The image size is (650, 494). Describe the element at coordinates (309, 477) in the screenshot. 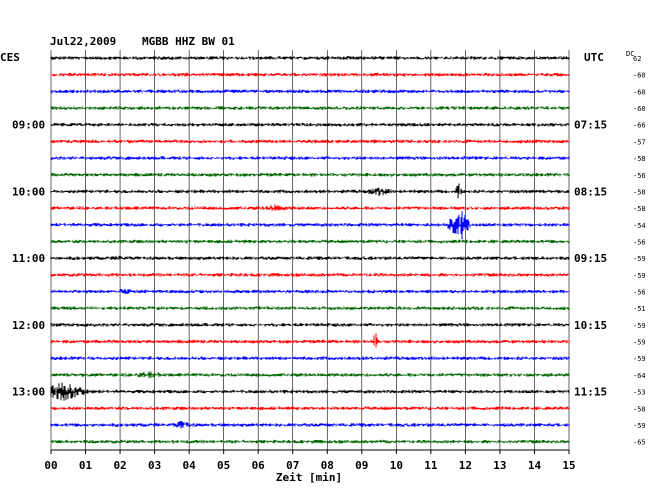

I see `x-axis-label: Zeit [min]` at that location.